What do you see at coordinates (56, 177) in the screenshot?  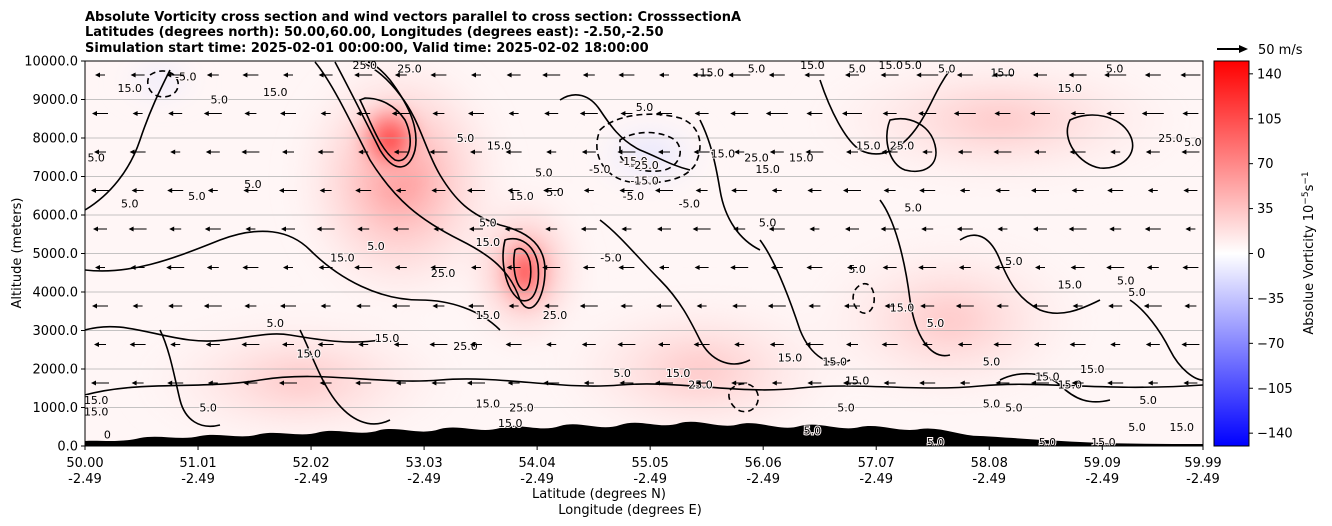 I see `y-tick-label: 7000.0` at bounding box center [56, 177].